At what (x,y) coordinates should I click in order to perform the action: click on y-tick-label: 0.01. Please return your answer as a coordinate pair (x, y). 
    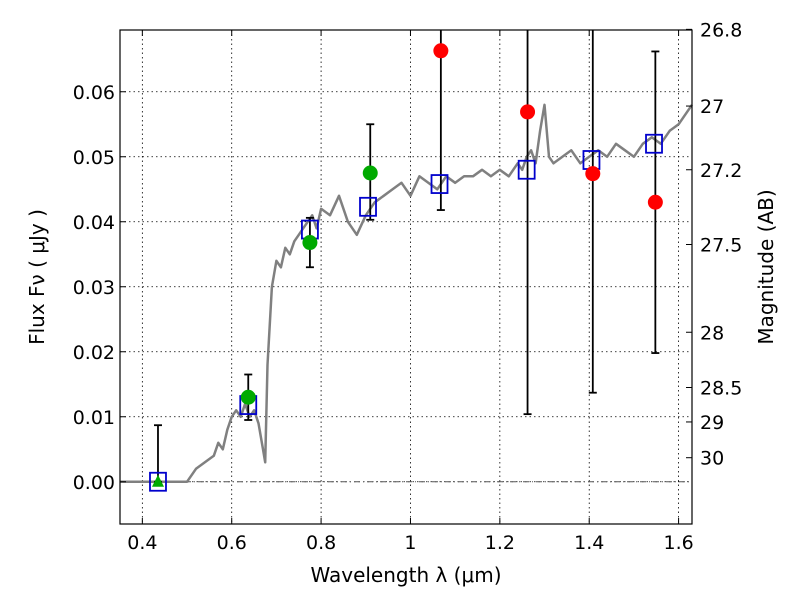
    Looking at the image, I should click on (94, 418).